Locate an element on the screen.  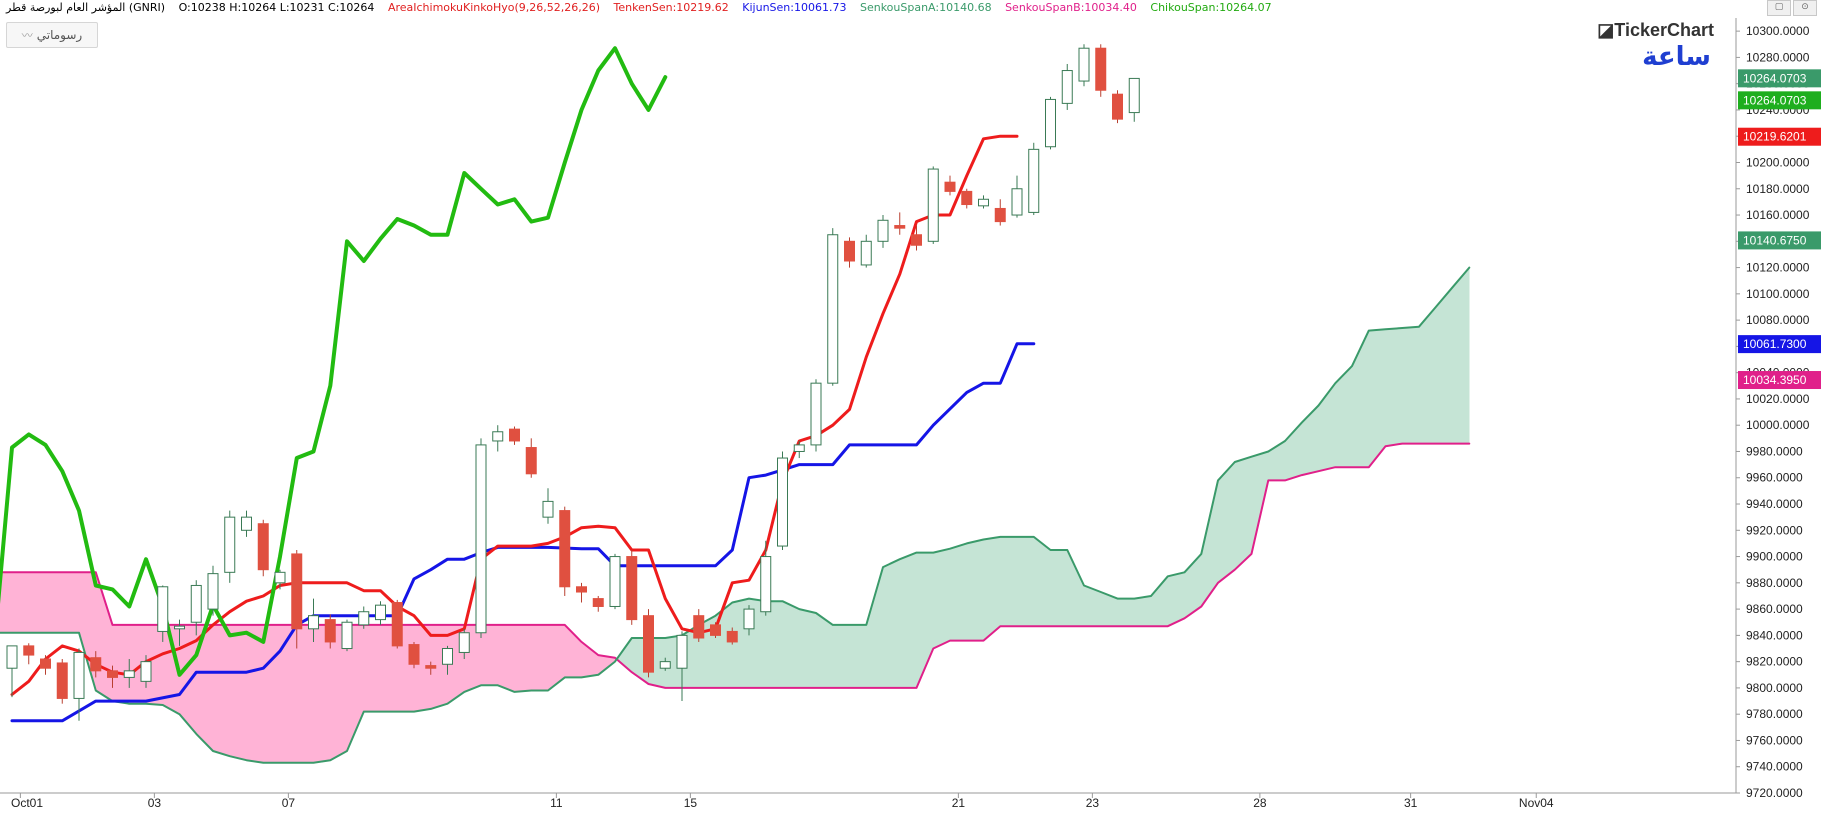
price-tag: 10034.3950 is located at coordinates (1779, 380).